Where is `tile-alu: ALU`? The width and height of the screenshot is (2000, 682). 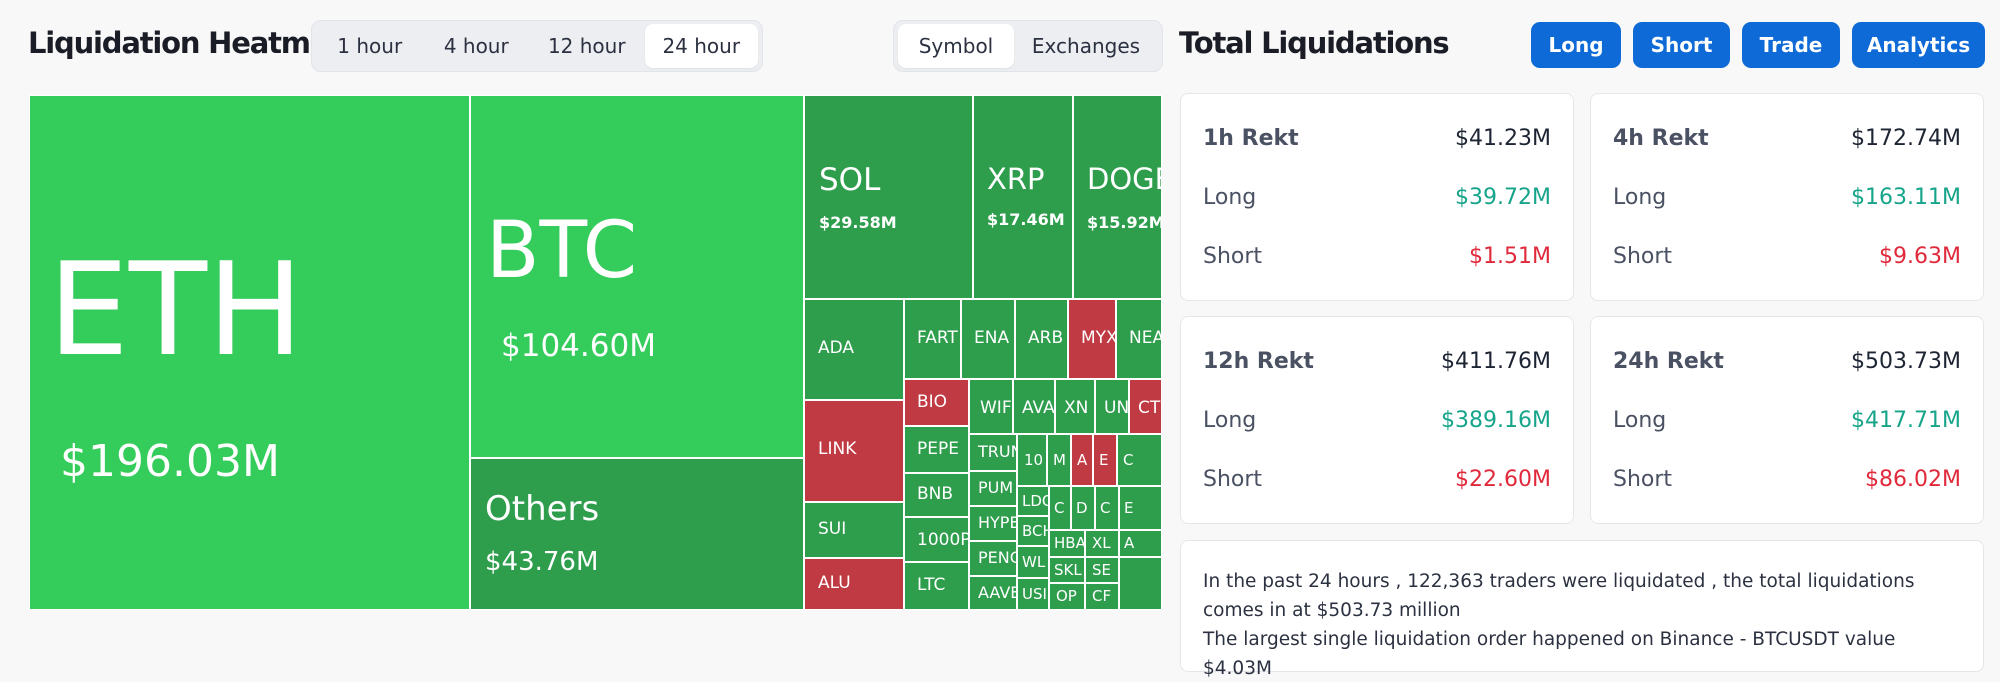 tile-alu: ALU is located at coordinates (854, 584).